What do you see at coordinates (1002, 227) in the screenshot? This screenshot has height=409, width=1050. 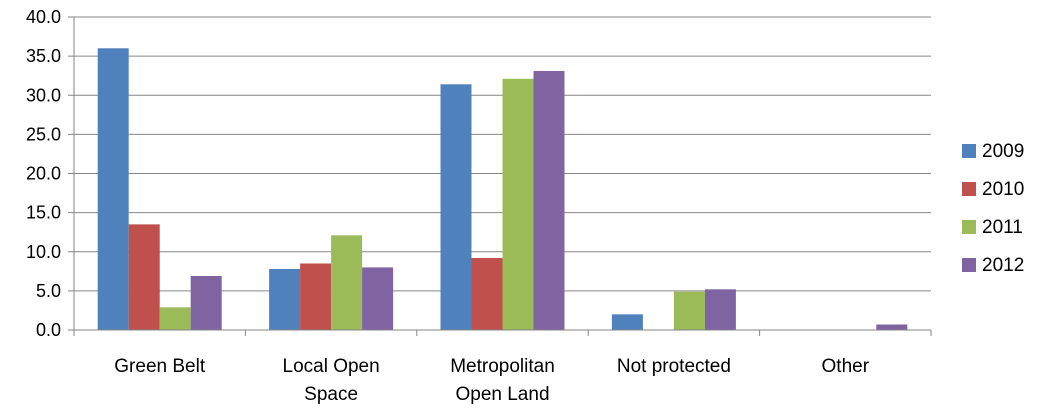 I see `legend-label-2011: 2011` at bounding box center [1002, 227].